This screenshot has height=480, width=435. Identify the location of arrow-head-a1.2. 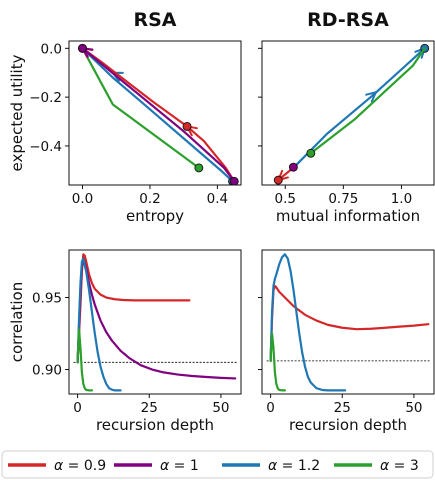
(371, 96).